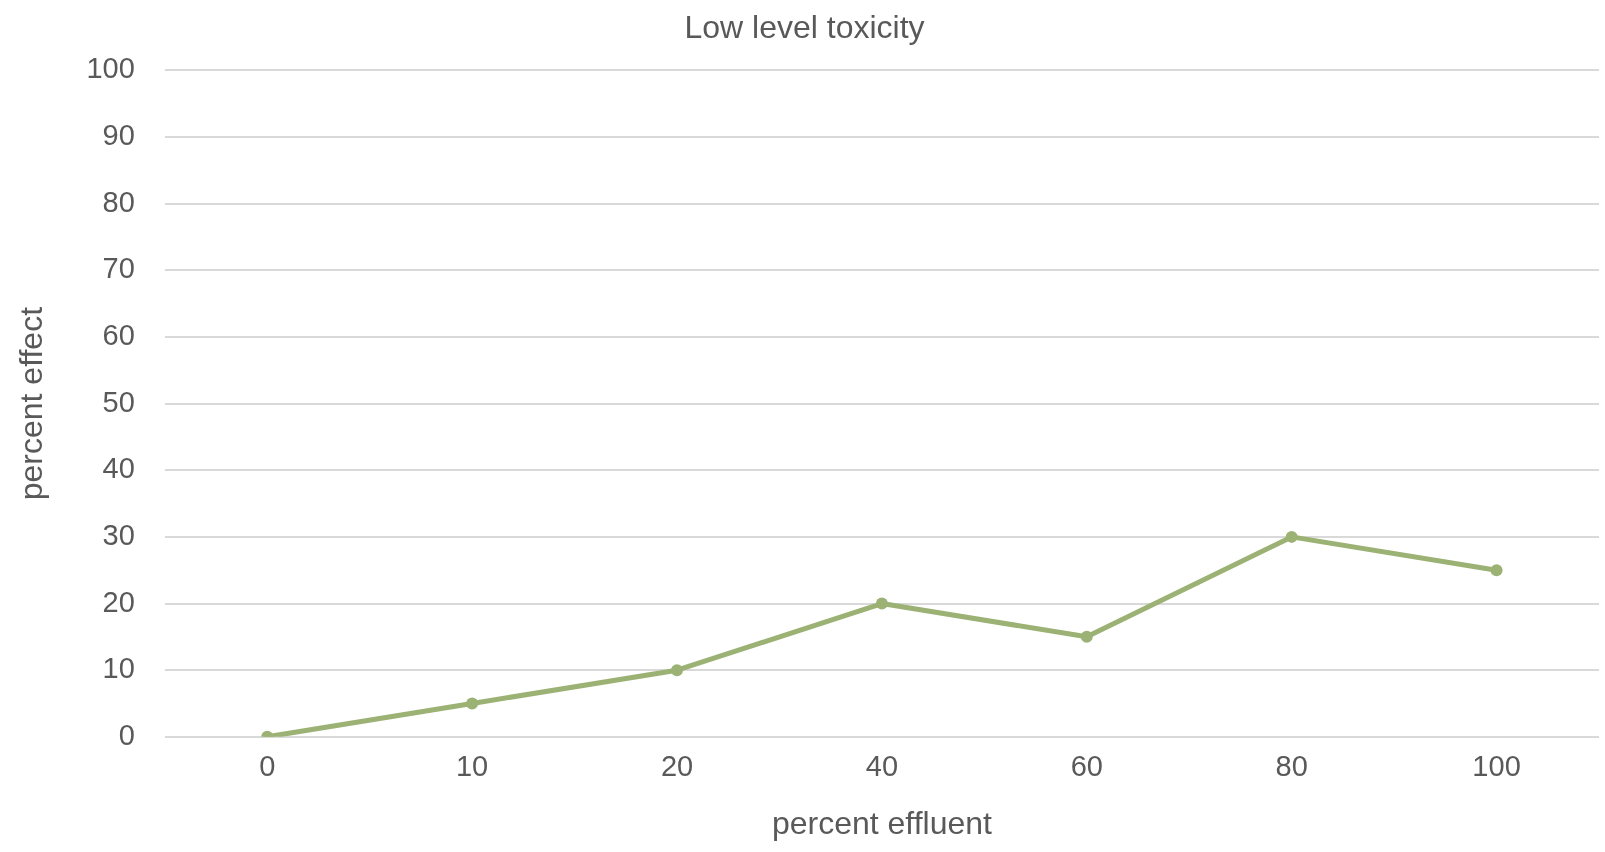 The image size is (1605, 852). Describe the element at coordinates (267, 766) in the screenshot. I see `x-tick-label: 0` at that location.